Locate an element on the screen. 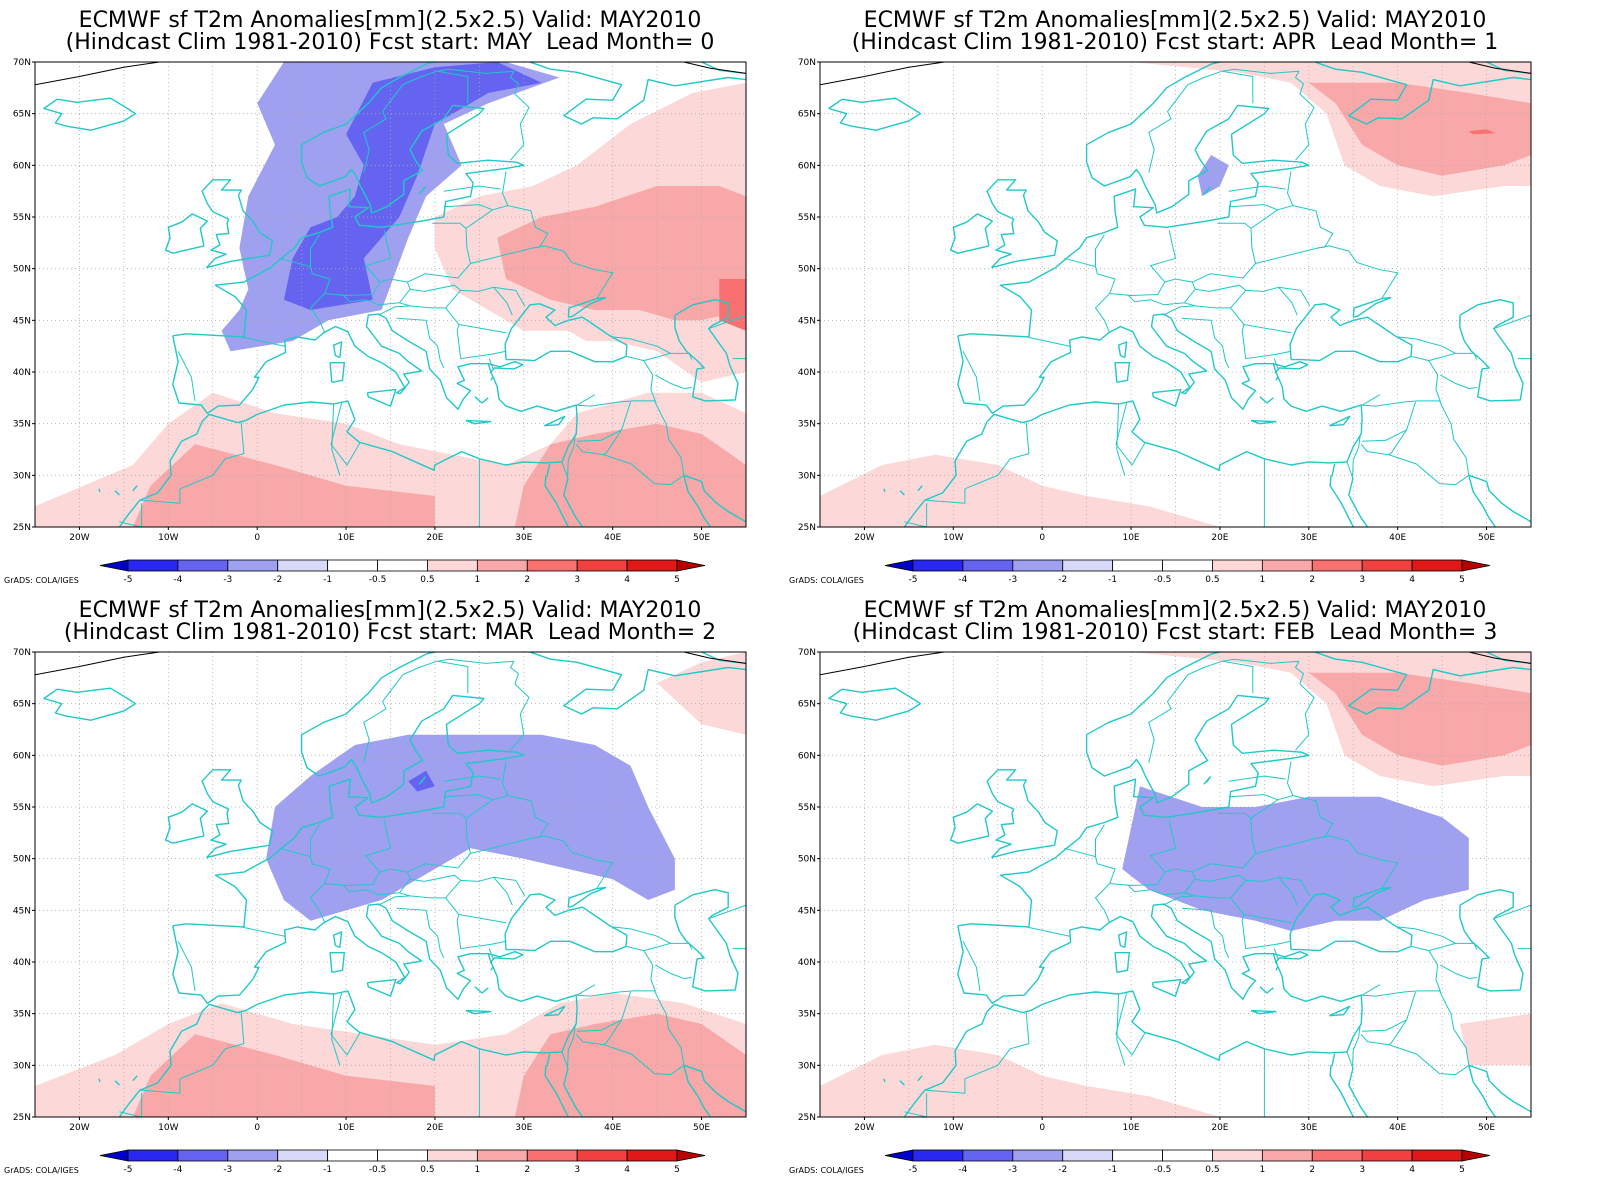 This screenshot has width=1600, height=1200. lat-tick-label: 50N is located at coordinates (22, 860).